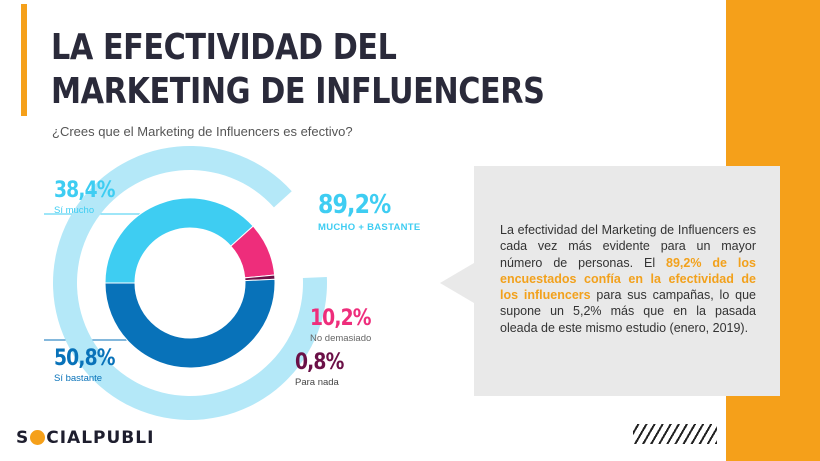 This screenshot has height=461, width=820. I want to click on slice-si-mucho, so click(179, 240).